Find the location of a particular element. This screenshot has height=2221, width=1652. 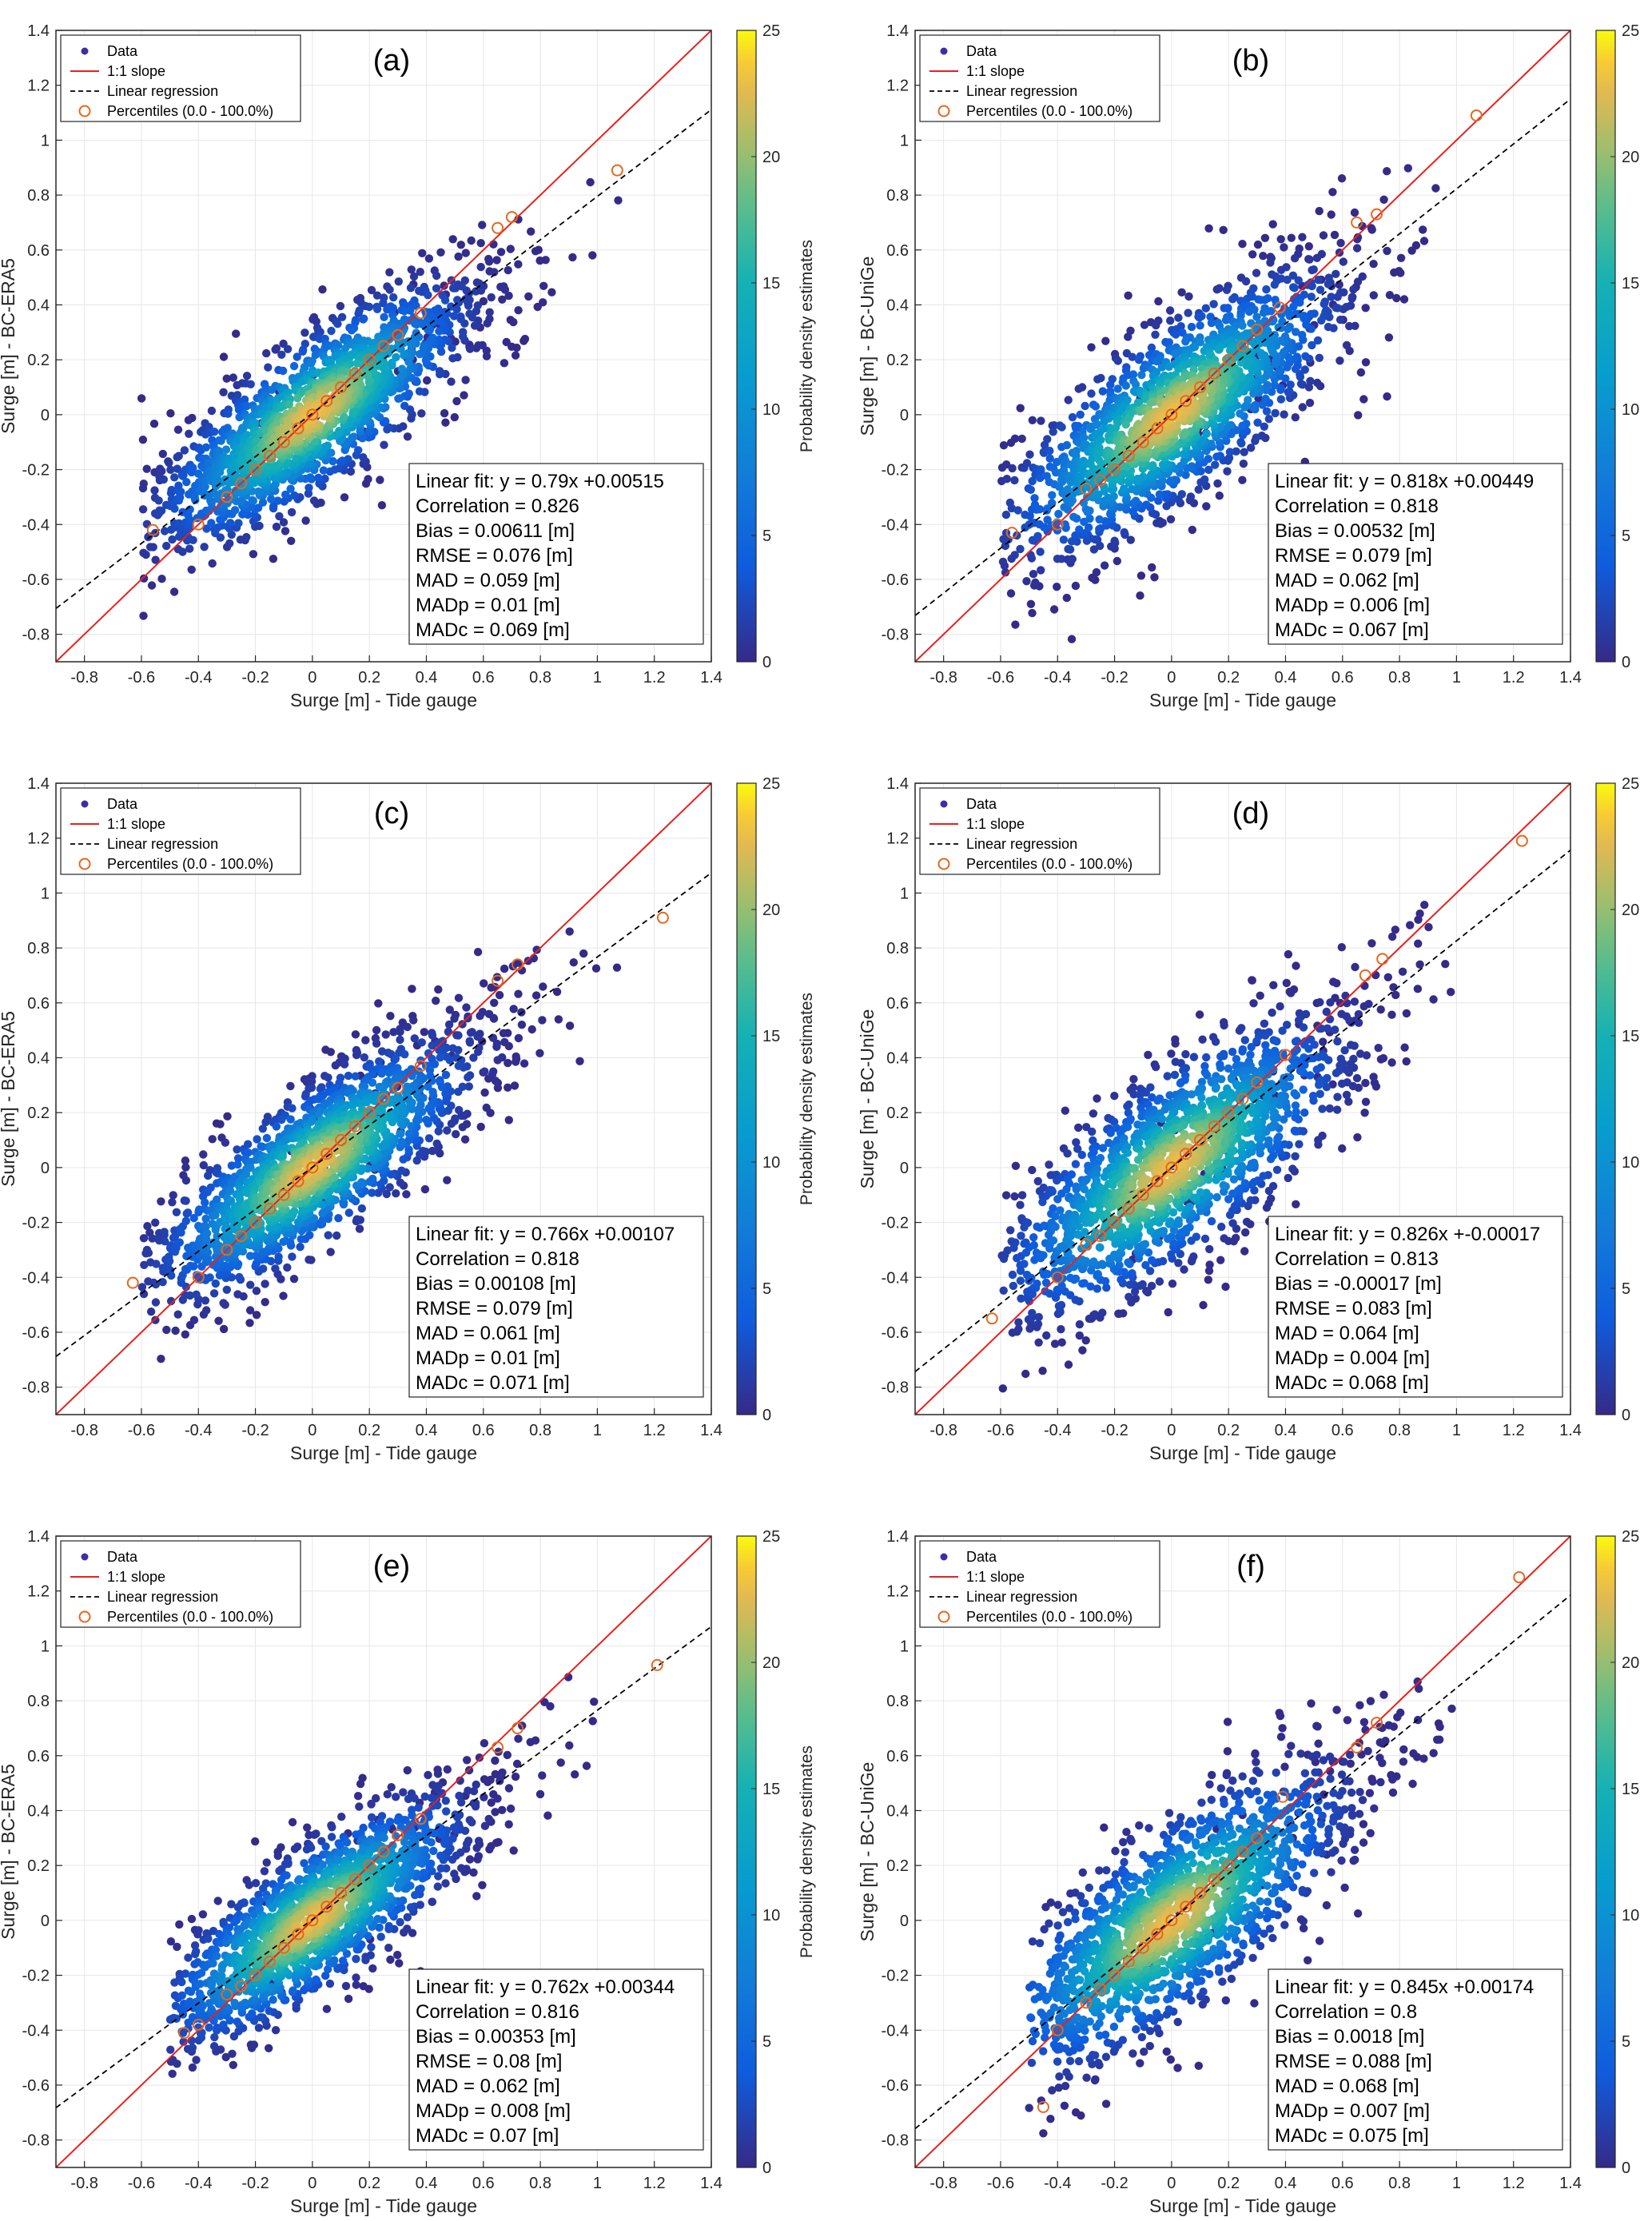

panel-label: (a) is located at coordinates (391, 61).